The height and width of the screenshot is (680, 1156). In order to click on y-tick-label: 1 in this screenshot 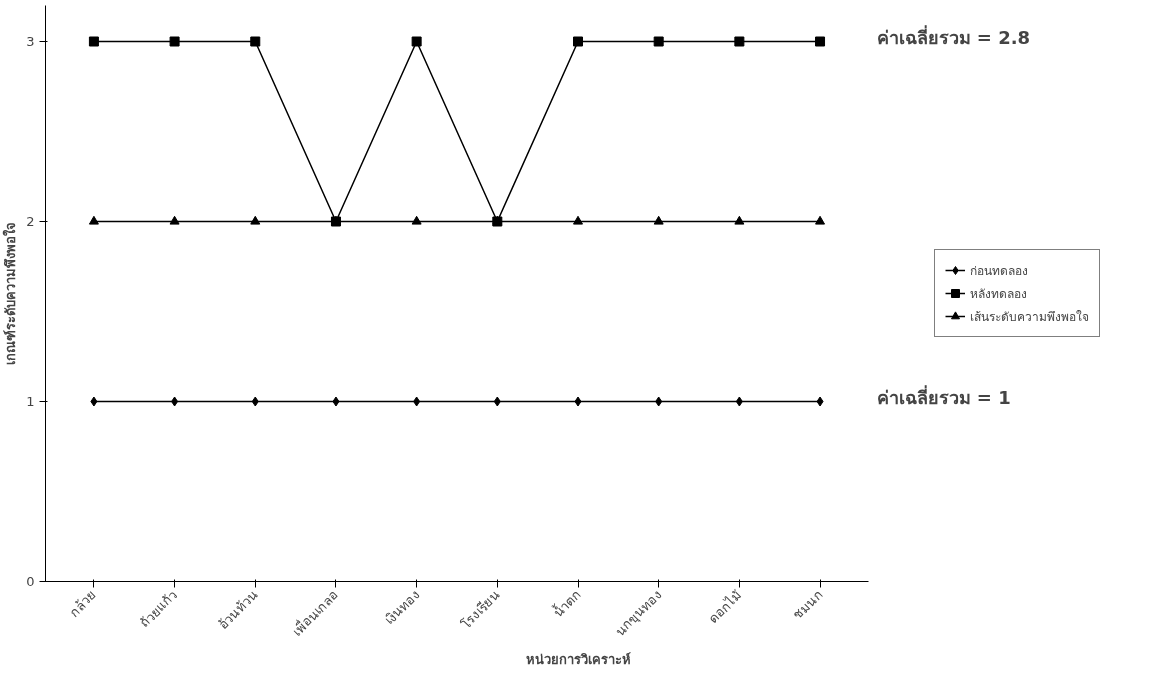, I will do `click(30, 401)`.